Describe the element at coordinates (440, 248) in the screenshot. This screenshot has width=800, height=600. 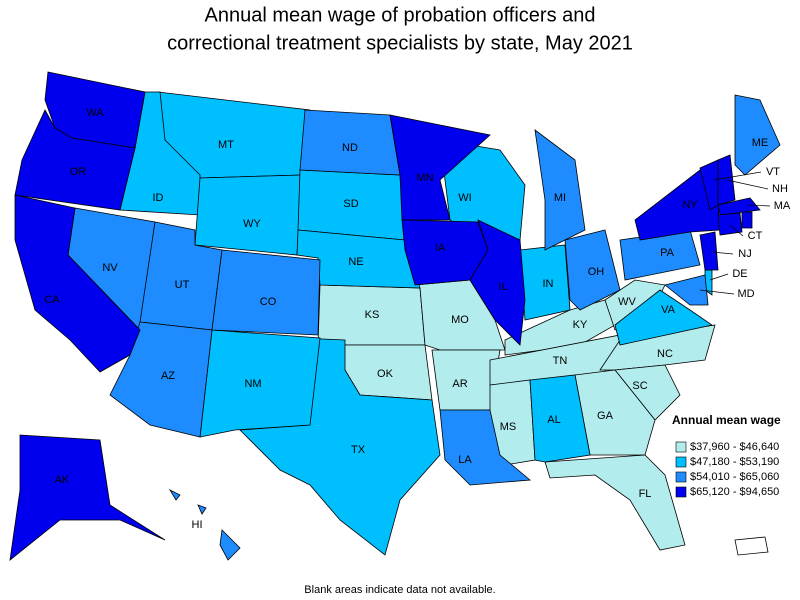
I see `state-label: IA` at that location.